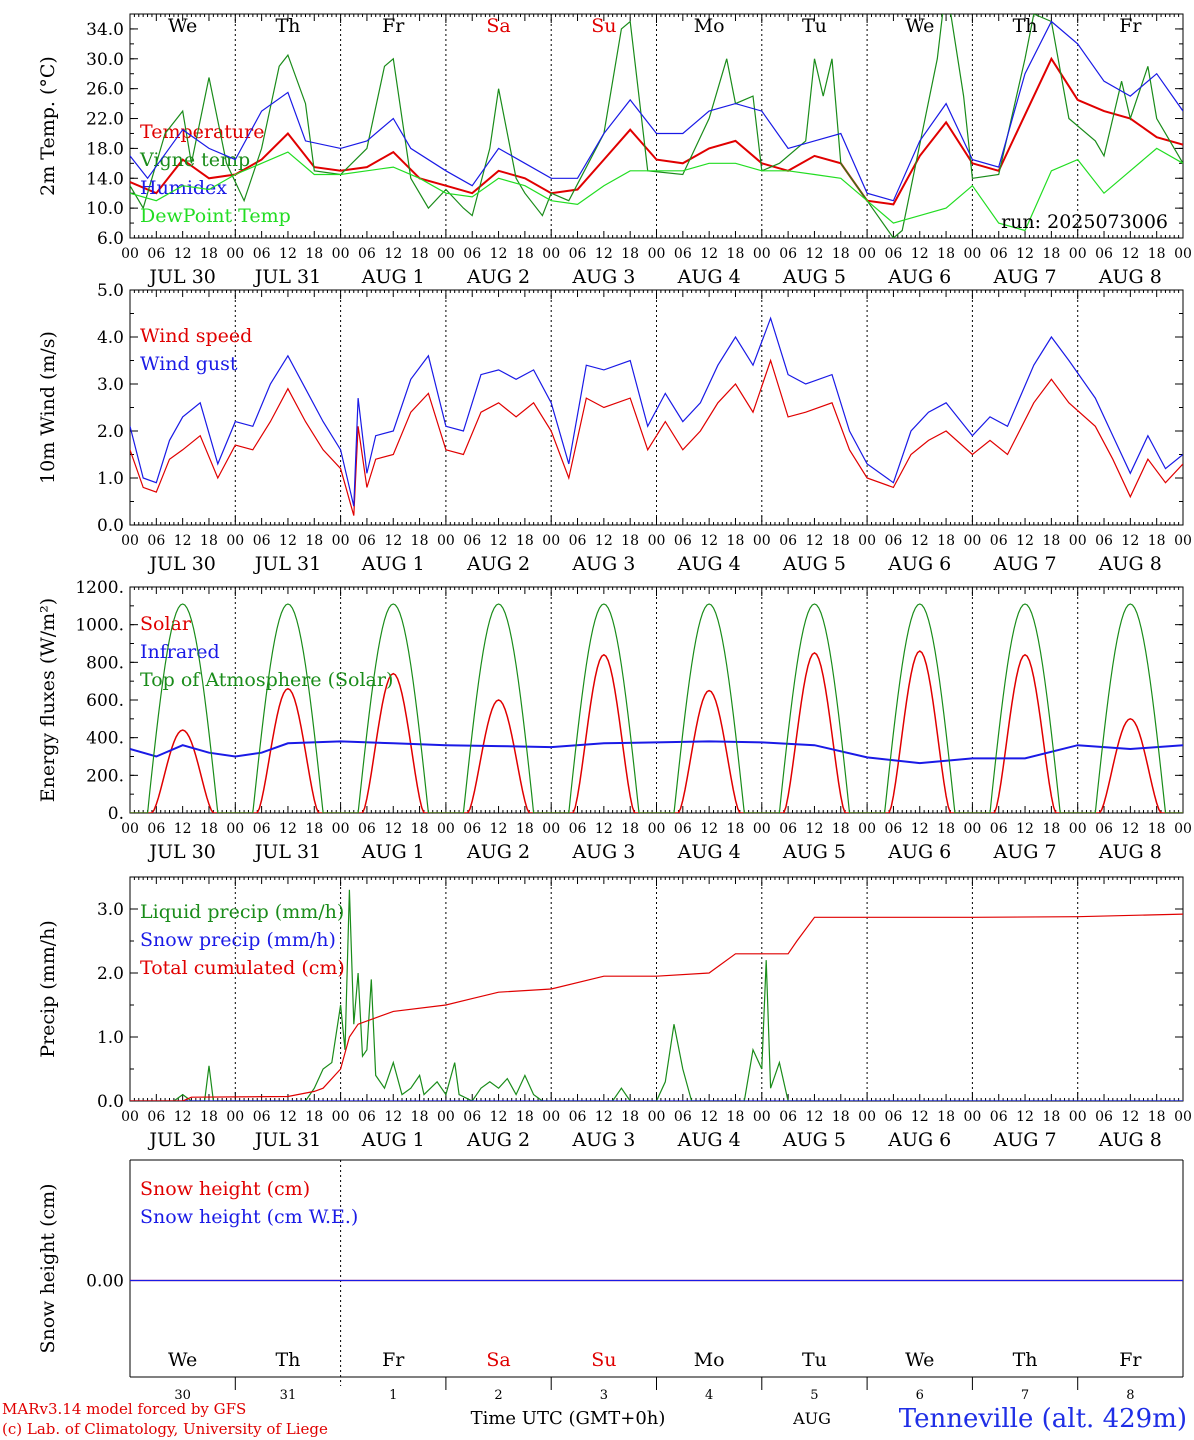 This screenshot has width=1194, height=1440. Describe the element at coordinates (920, 1395) in the screenshot. I see `day-number: 6` at that location.